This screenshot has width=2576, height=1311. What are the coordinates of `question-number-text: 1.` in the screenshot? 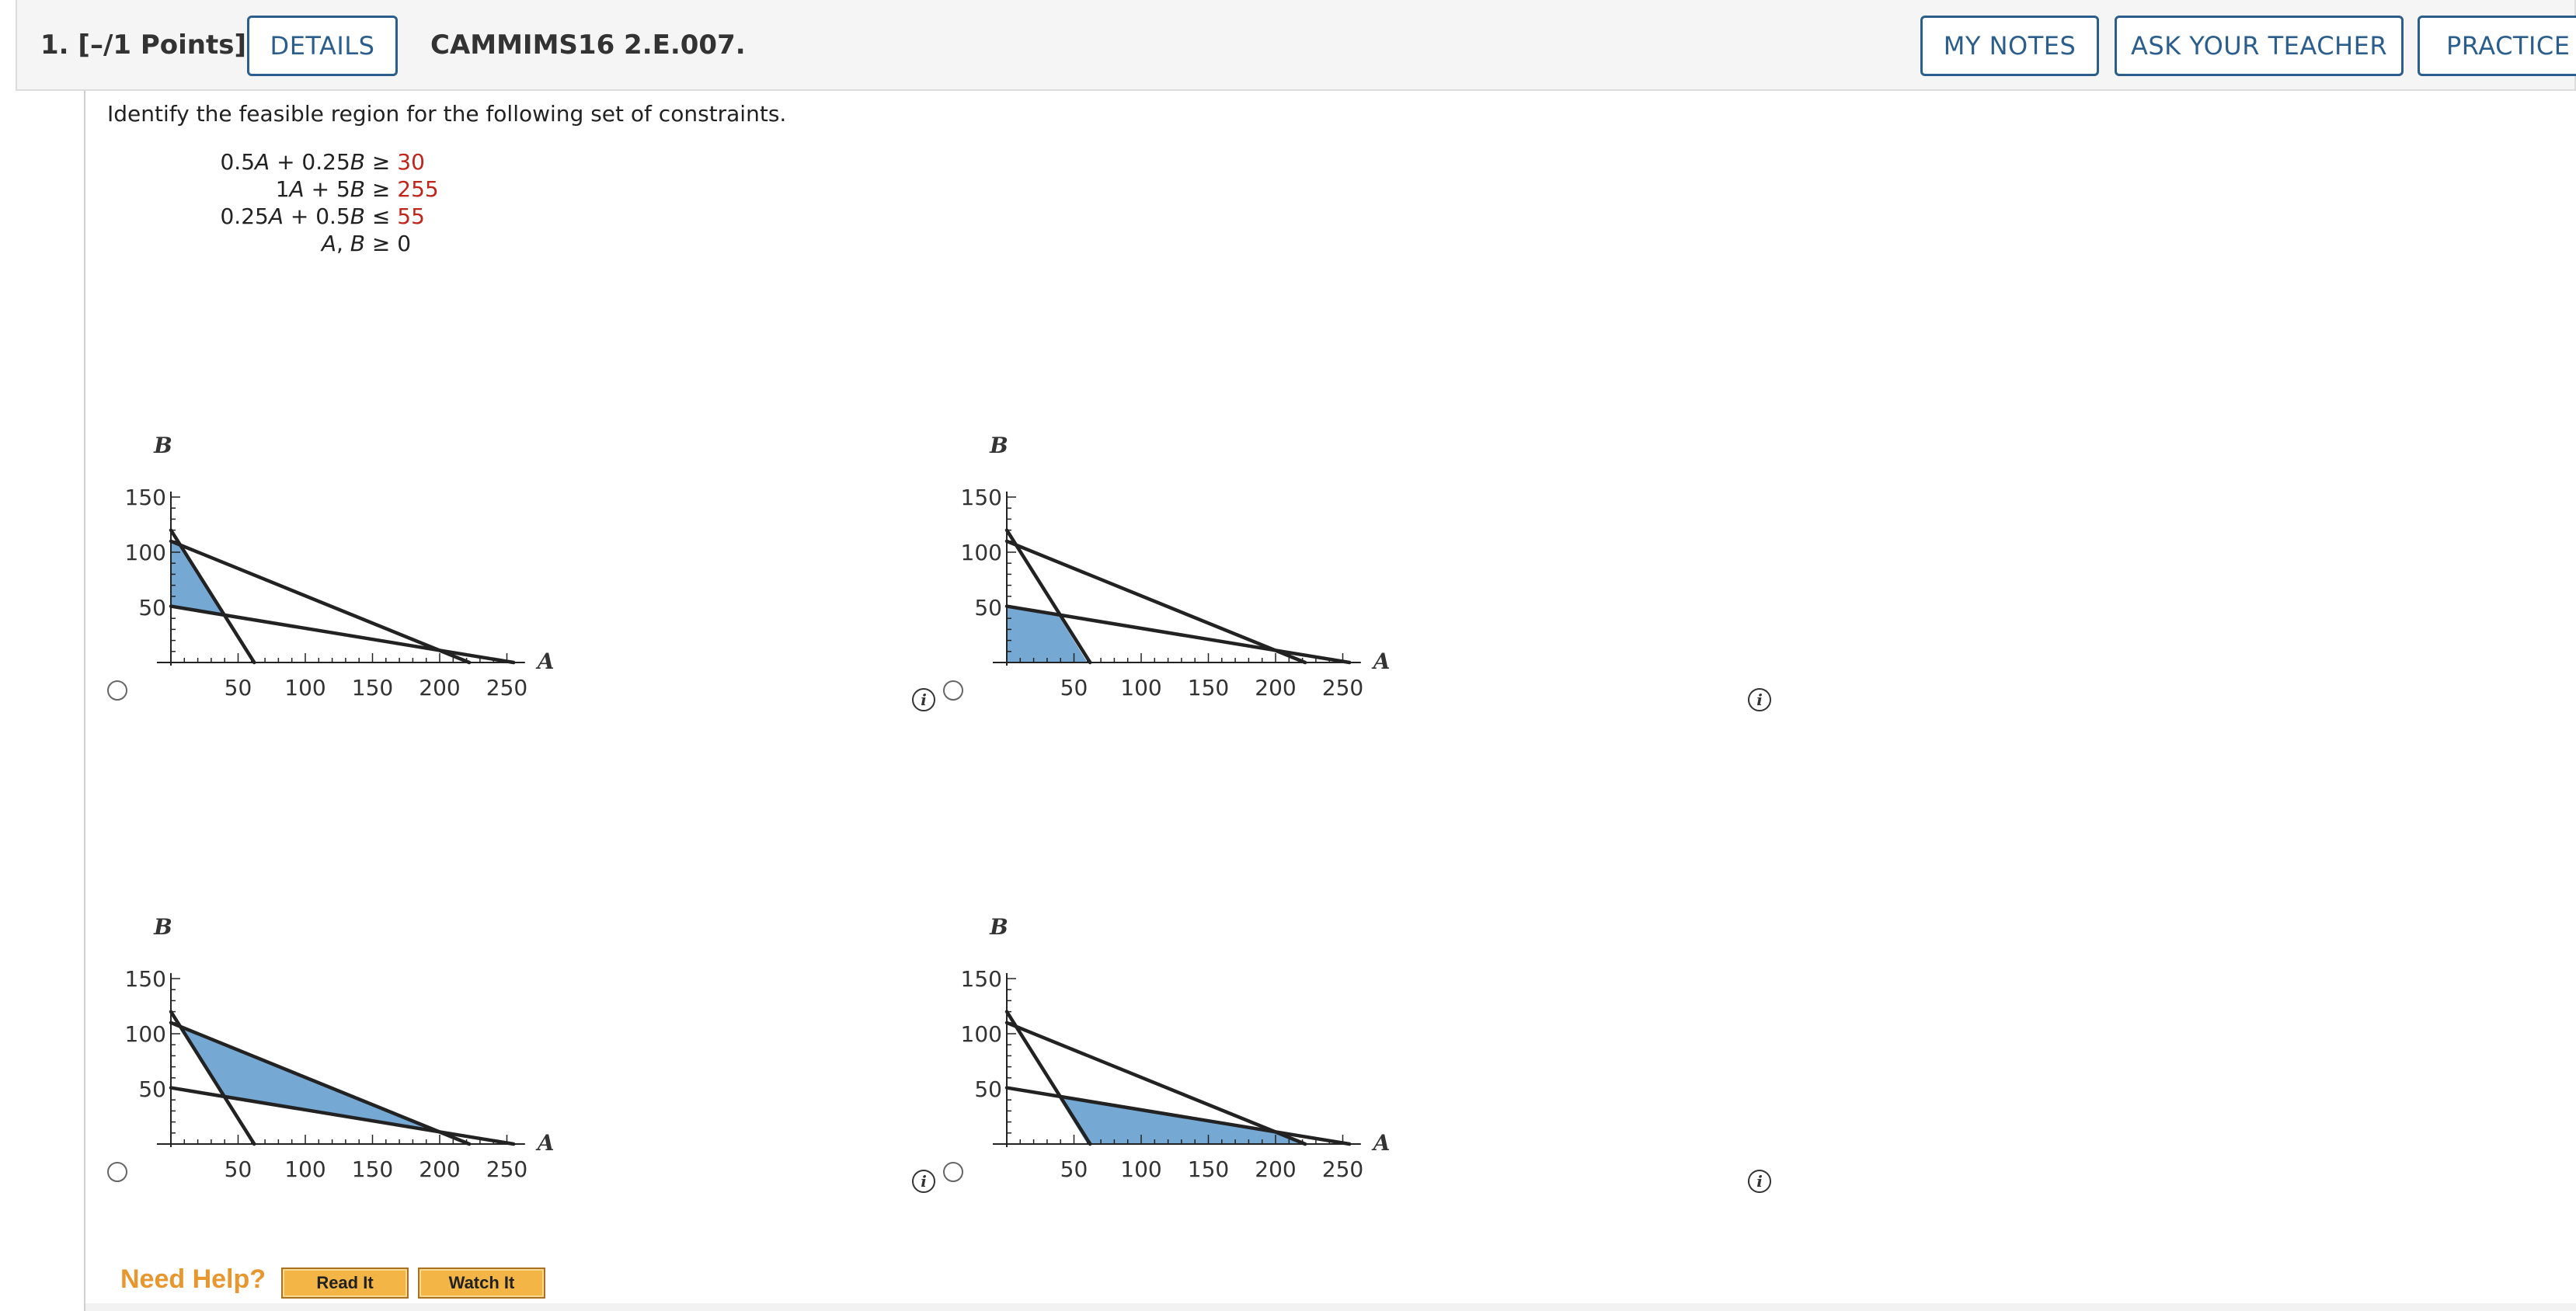 It's located at (55, 46).